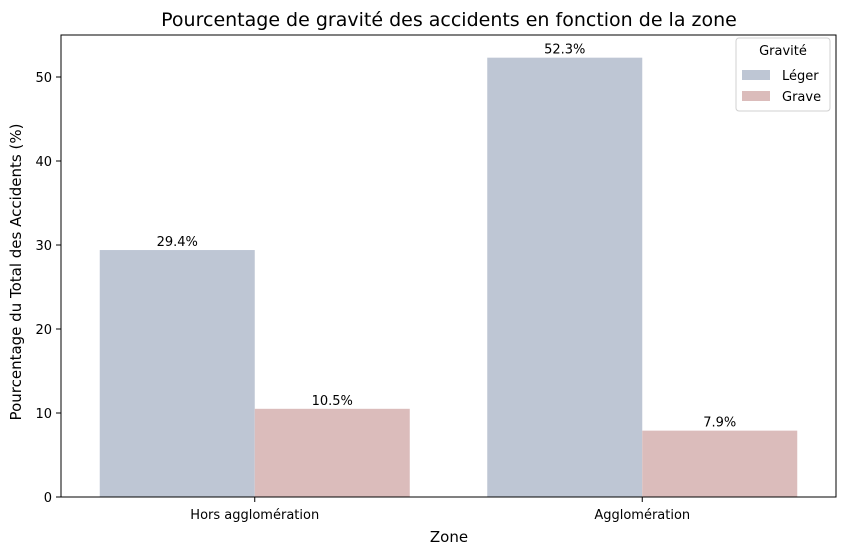 Image resolution: width=845 pixels, height=555 pixels. I want to click on bar-leger-agglomeration, so click(565, 277).